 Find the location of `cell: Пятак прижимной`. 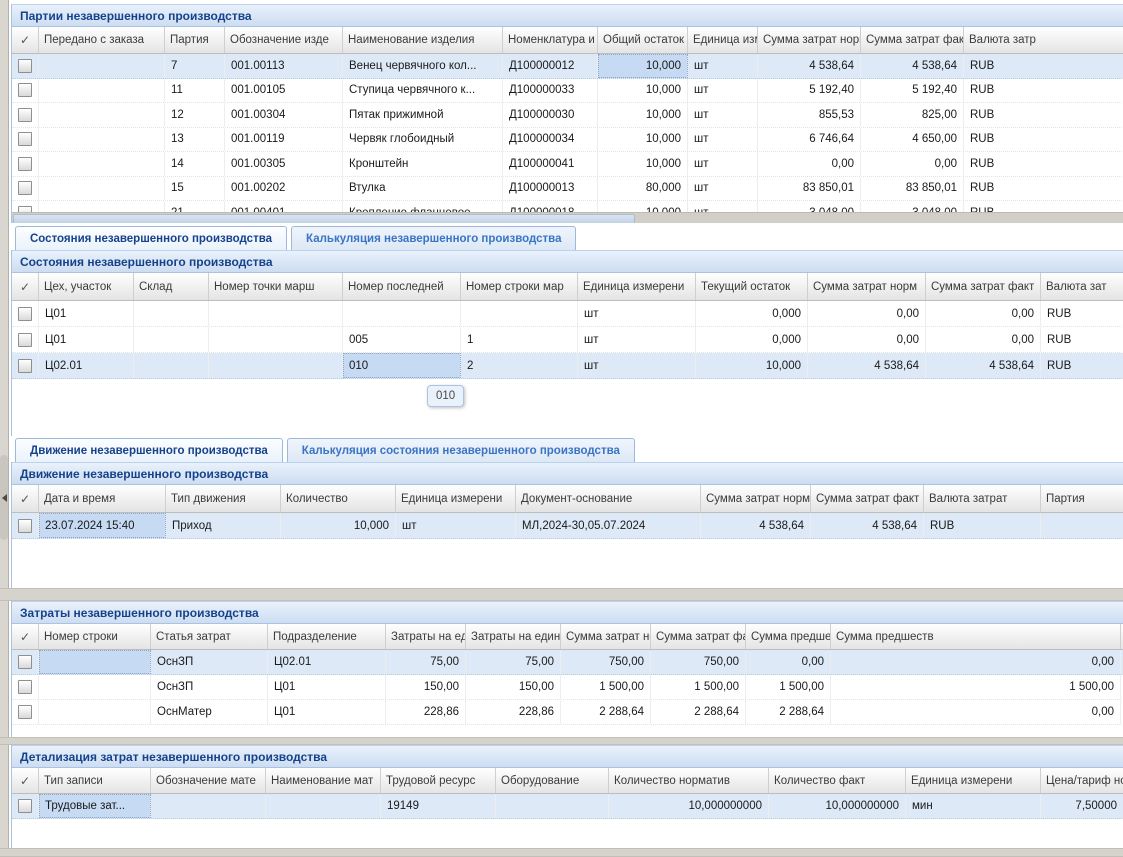

cell: Пятак прижимной is located at coordinates (423, 115).